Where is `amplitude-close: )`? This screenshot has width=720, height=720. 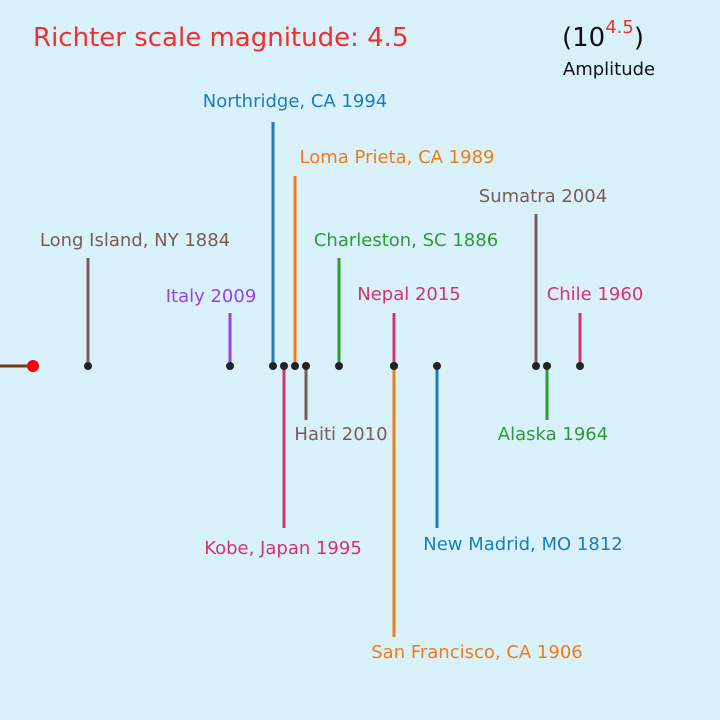
amplitude-close: ) is located at coordinates (639, 38).